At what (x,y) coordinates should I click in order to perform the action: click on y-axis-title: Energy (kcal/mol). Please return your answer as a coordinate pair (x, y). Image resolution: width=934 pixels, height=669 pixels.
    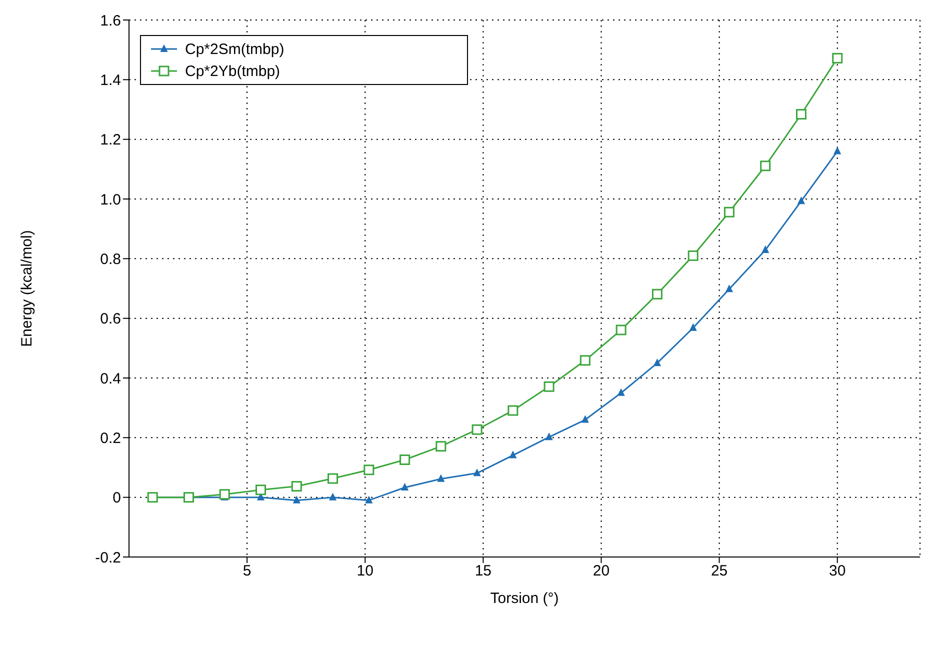
    Looking at the image, I should click on (27, 288).